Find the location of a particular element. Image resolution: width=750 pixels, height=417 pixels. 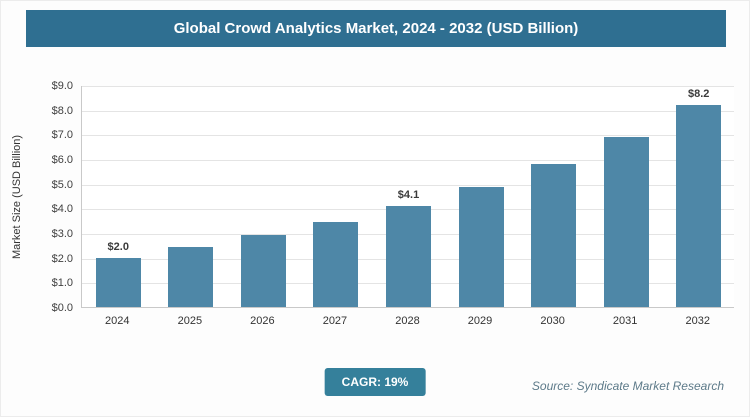

y-tick-label: $2.0 is located at coordinates (62, 258).